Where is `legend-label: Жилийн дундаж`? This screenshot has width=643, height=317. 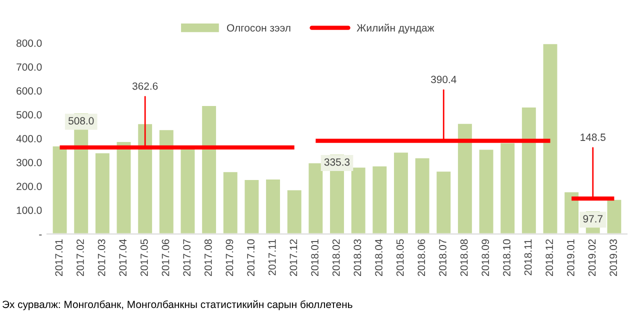
legend-label: Жилийн дундаж is located at coordinates (395, 29).